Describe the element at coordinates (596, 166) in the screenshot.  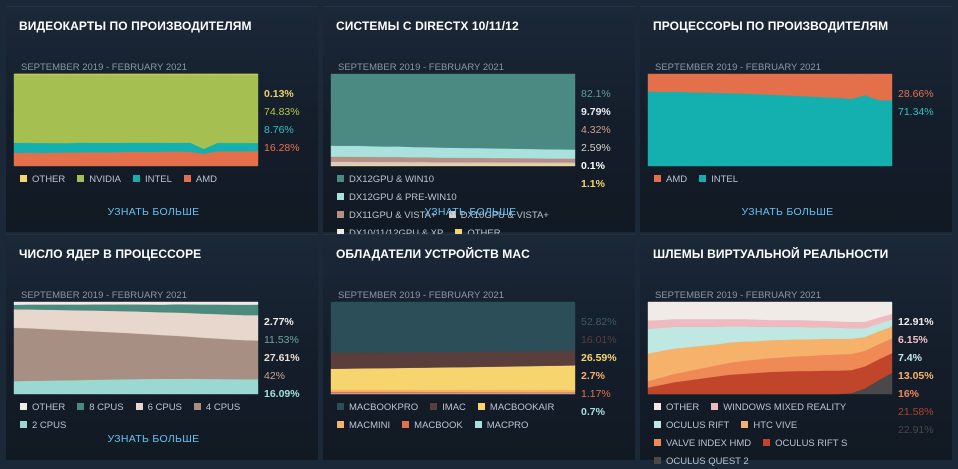
I see `value-label: 0.1%` at that location.